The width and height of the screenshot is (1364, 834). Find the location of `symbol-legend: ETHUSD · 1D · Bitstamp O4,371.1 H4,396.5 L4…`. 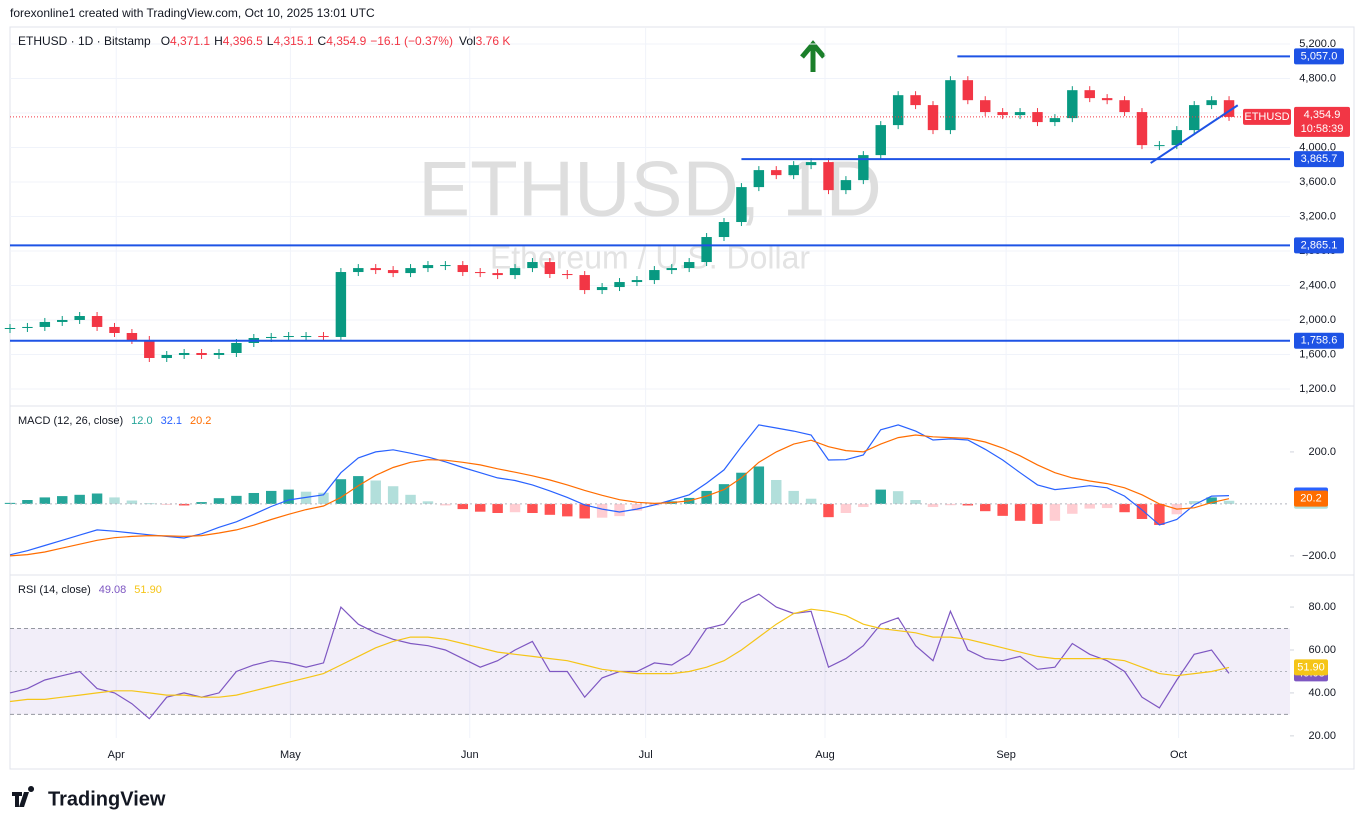

symbol-legend: ETHUSD · 1D · Bitstamp O4,371.1 H4,396.5 L4… is located at coordinates (264, 41).